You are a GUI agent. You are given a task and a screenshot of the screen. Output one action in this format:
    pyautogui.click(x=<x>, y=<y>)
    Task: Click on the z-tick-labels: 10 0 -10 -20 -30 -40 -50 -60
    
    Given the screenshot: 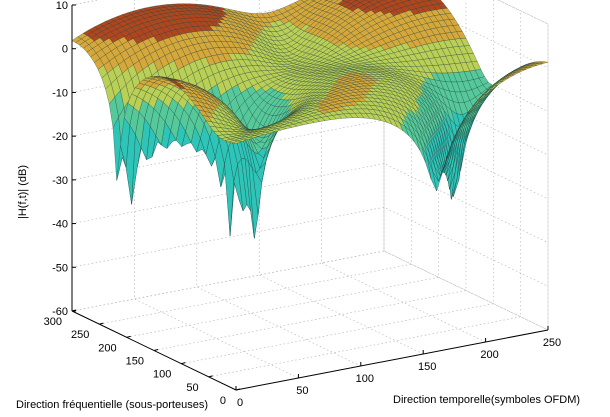 What is the action you would take?
    pyautogui.click(x=64, y=159)
    